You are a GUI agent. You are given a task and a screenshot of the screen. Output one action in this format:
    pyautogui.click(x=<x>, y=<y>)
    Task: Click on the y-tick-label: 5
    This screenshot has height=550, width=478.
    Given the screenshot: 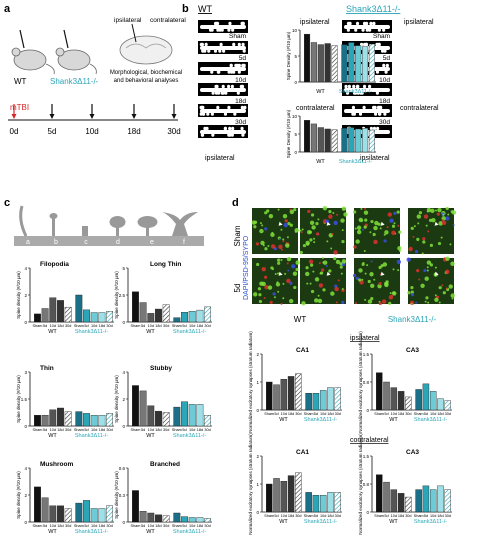 What is the action you would take?
    pyautogui.click(x=123, y=268)
    